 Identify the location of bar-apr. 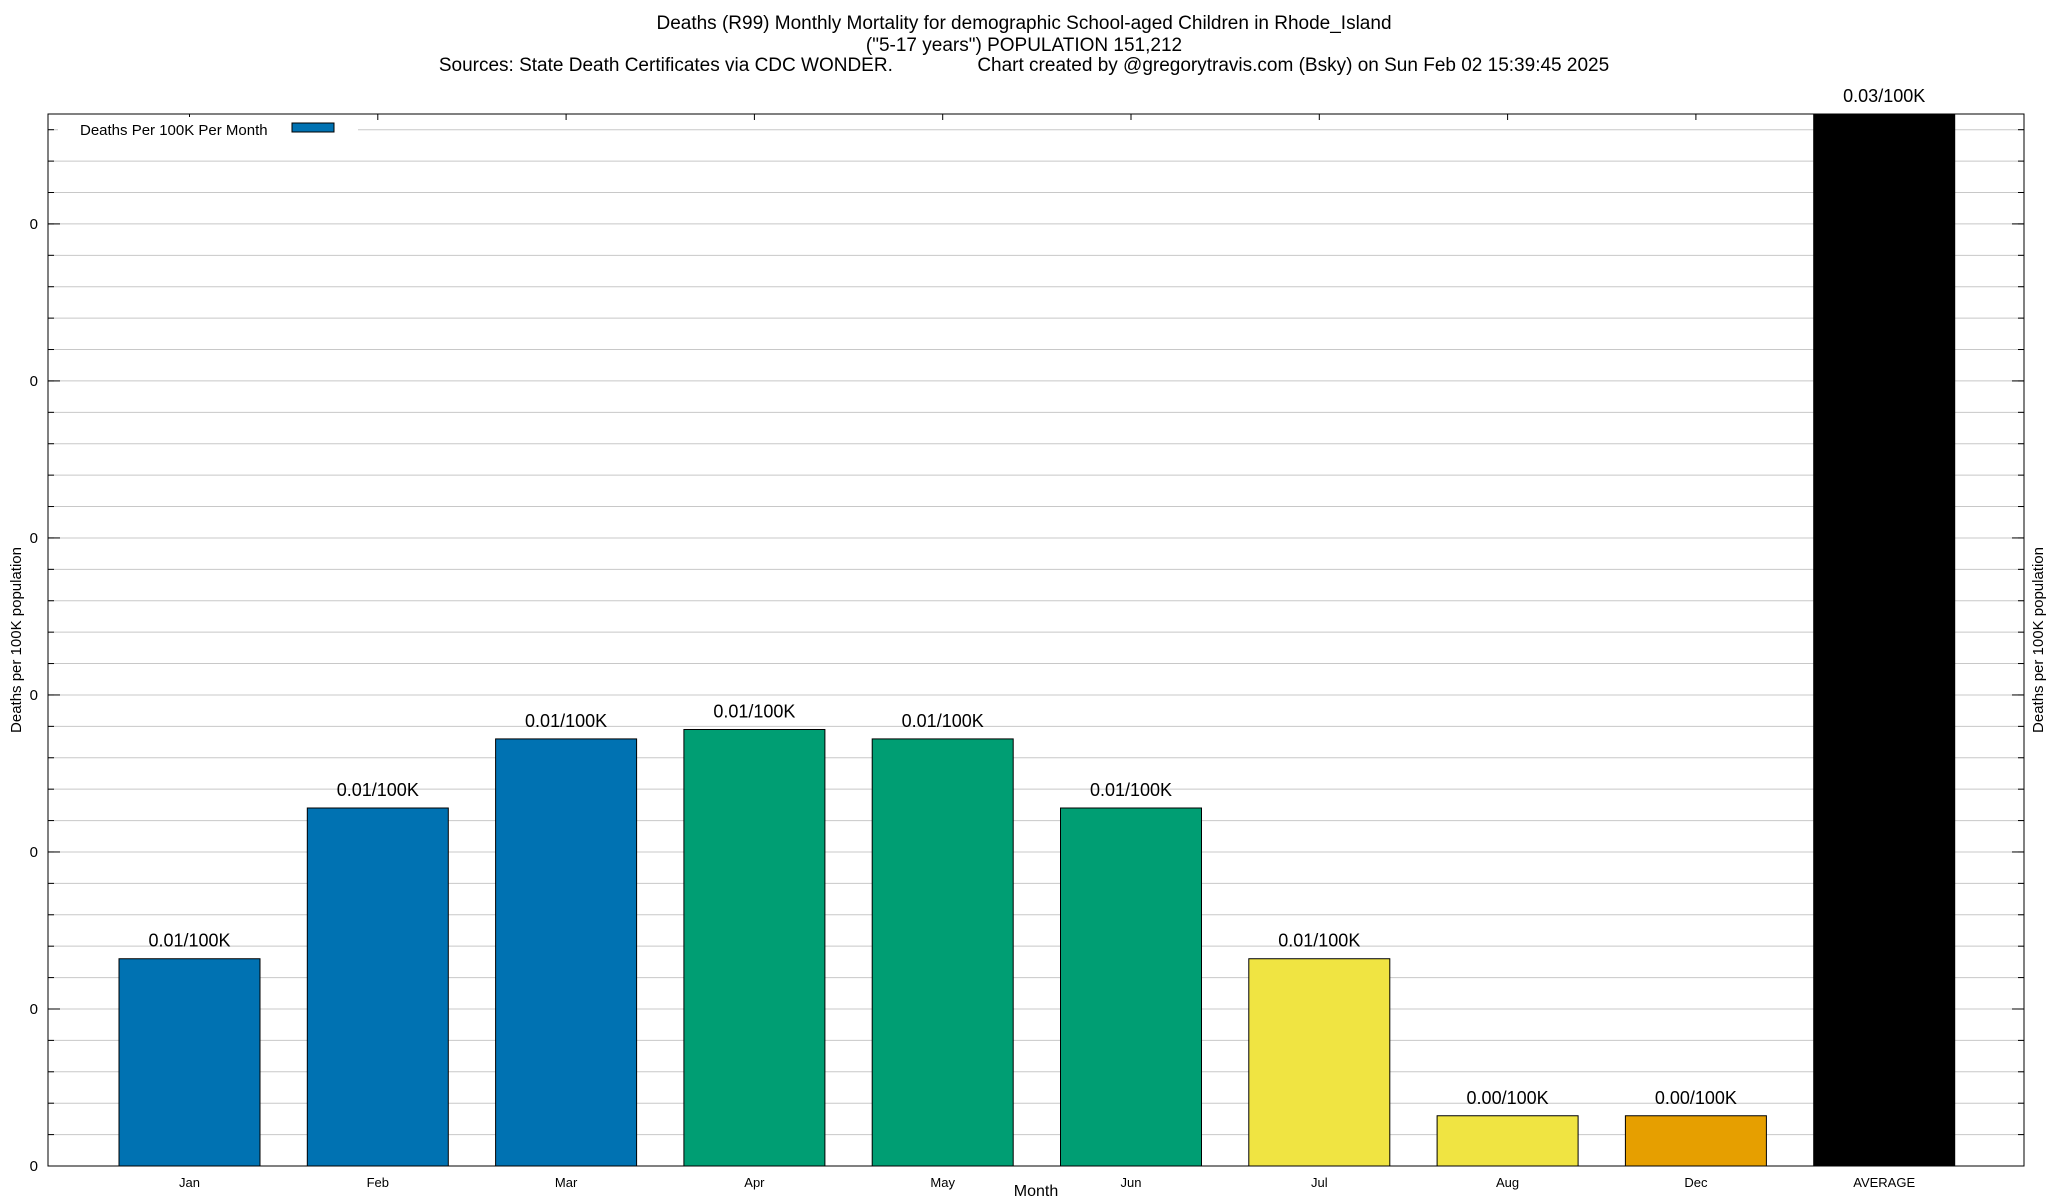
(754, 947).